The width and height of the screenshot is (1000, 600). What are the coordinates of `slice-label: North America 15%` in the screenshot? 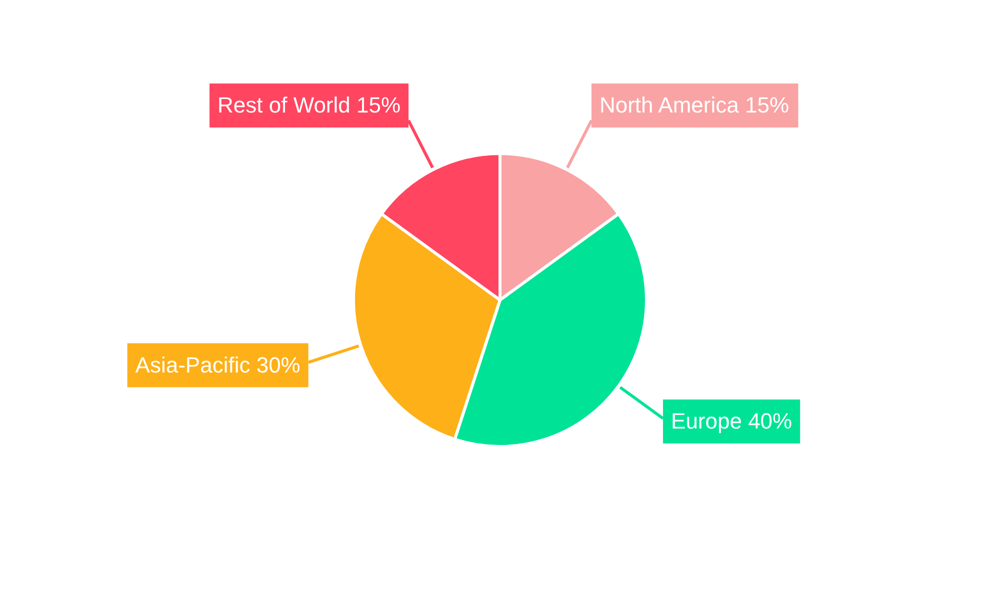 It's located at (694, 105).